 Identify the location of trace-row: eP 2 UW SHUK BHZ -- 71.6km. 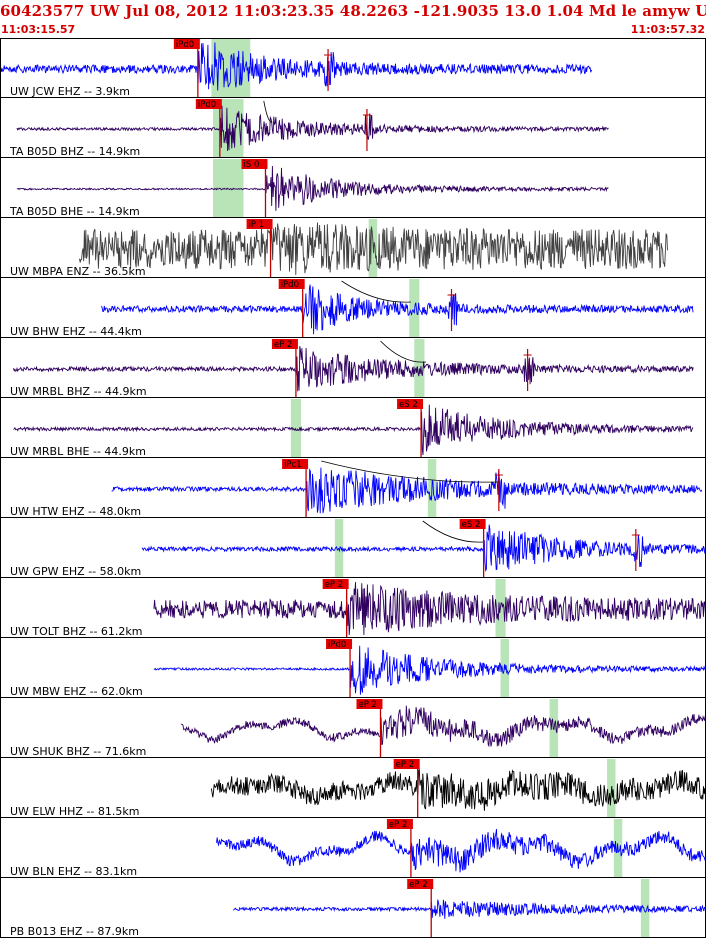
(353, 728).